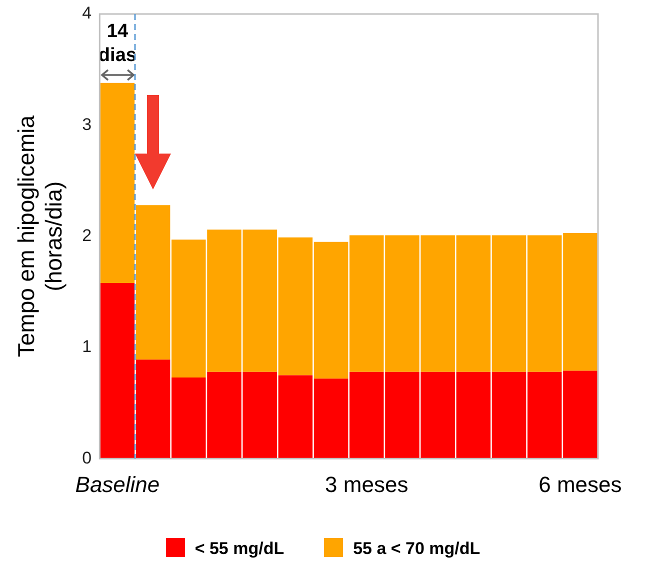 The image size is (646, 573). I want to click on x-tick-label: Baseline, so click(117, 484).